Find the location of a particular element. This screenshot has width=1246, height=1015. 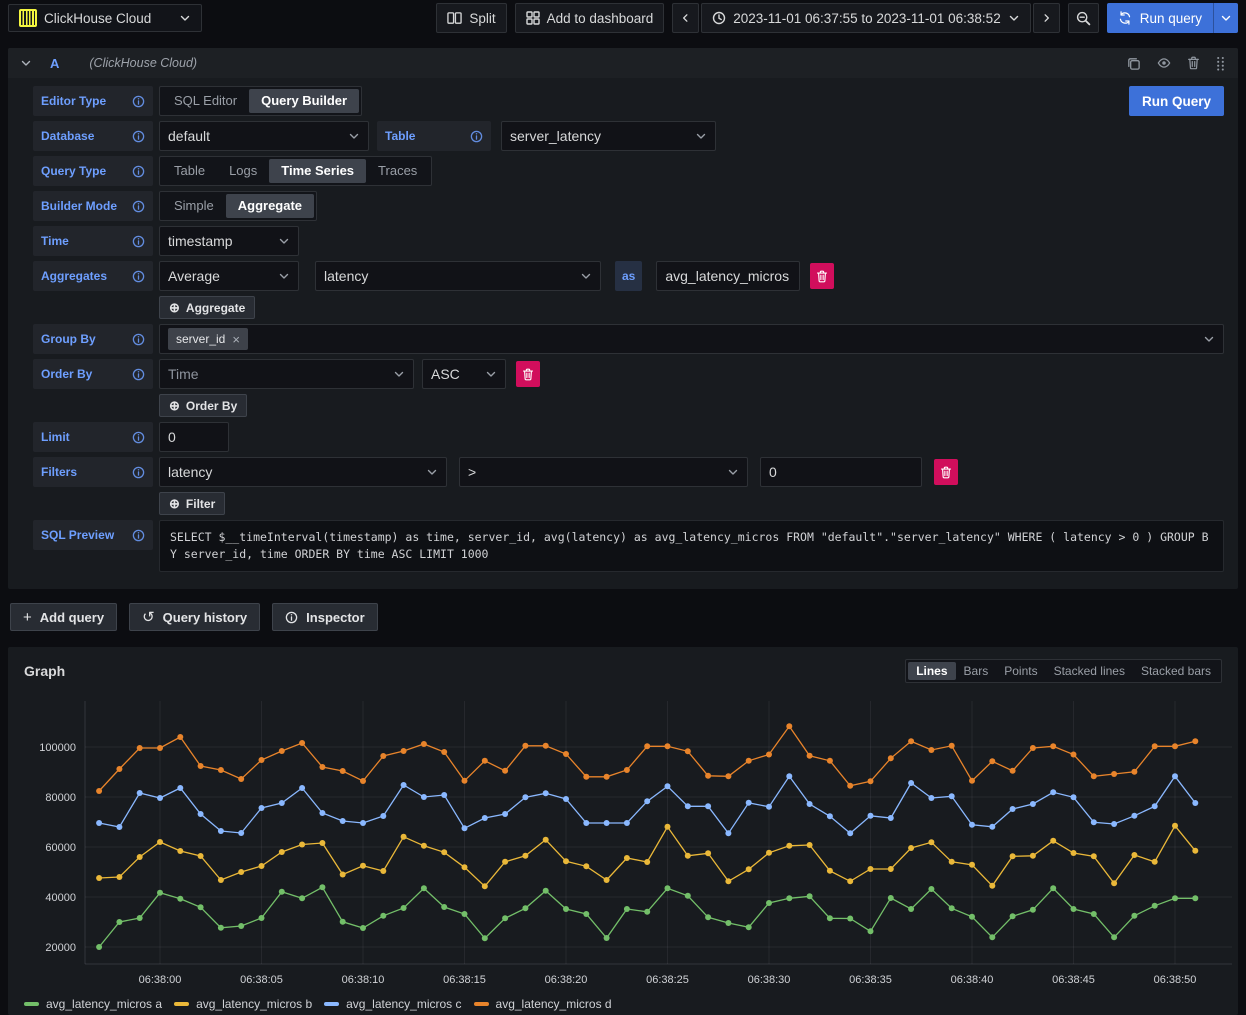

legend-item: avg_latency_micros a is located at coordinates (93, 1004).